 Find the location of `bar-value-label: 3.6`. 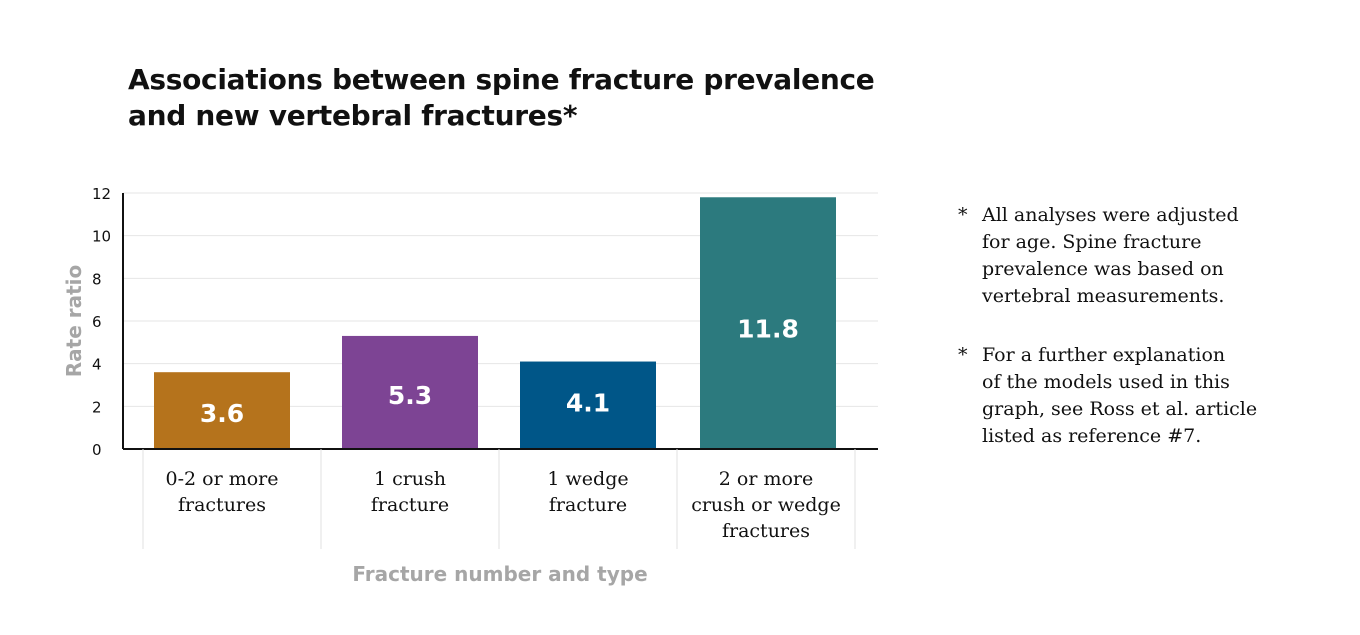

bar-value-label: 3.6 is located at coordinates (222, 413).